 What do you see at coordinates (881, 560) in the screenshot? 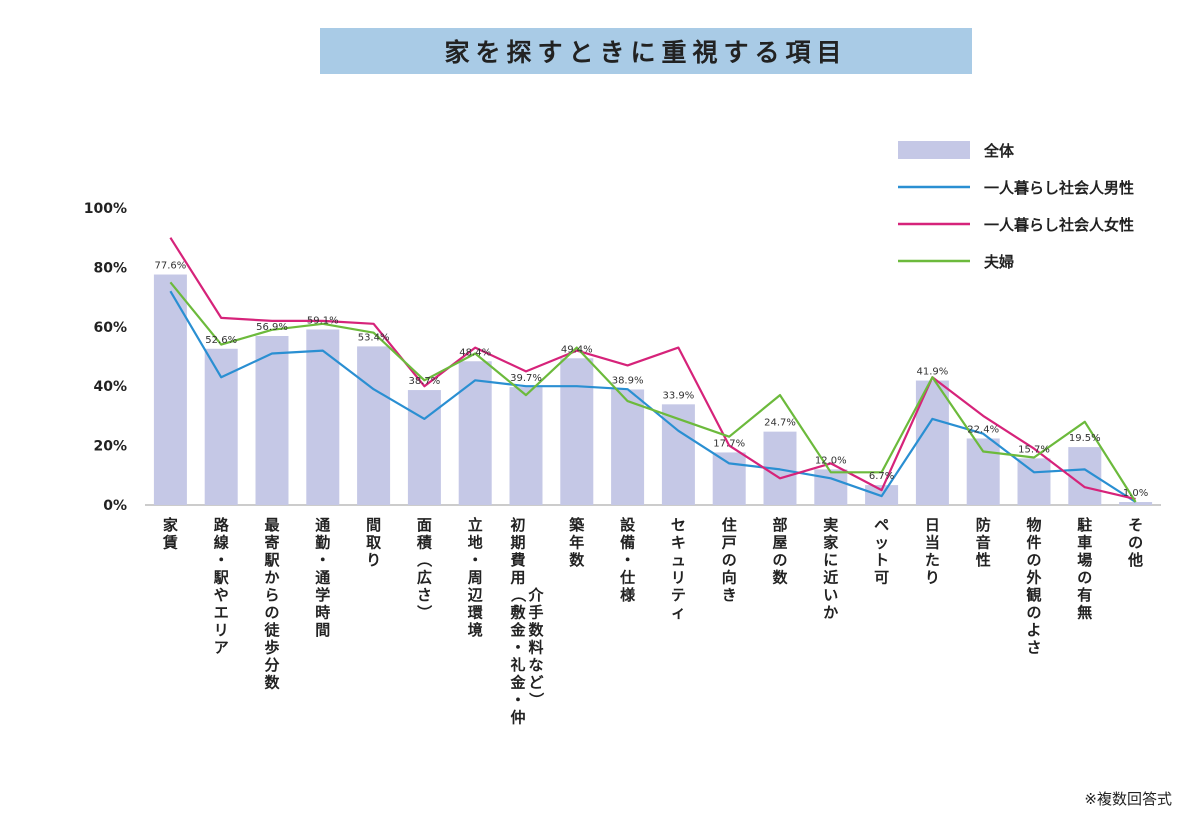
I see `svg-text: ト` at bounding box center [881, 560].